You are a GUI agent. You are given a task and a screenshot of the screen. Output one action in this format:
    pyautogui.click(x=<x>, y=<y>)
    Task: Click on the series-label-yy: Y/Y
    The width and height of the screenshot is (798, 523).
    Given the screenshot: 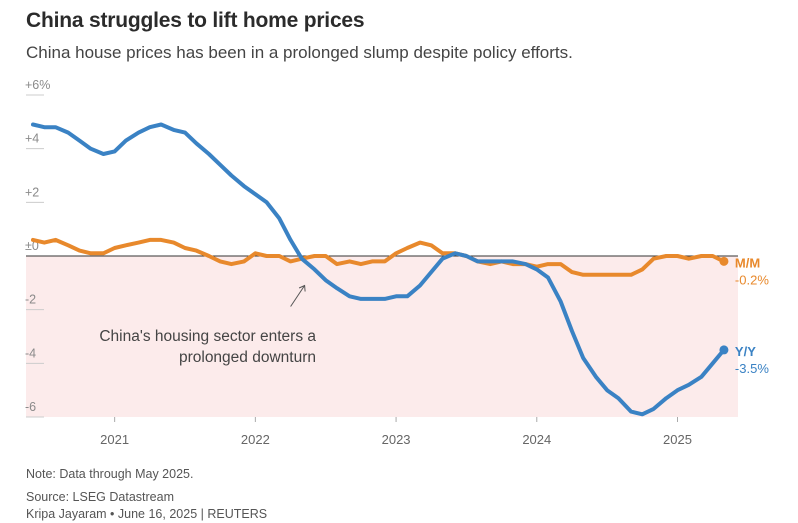 What is the action you would take?
    pyautogui.click(x=745, y=351)
    